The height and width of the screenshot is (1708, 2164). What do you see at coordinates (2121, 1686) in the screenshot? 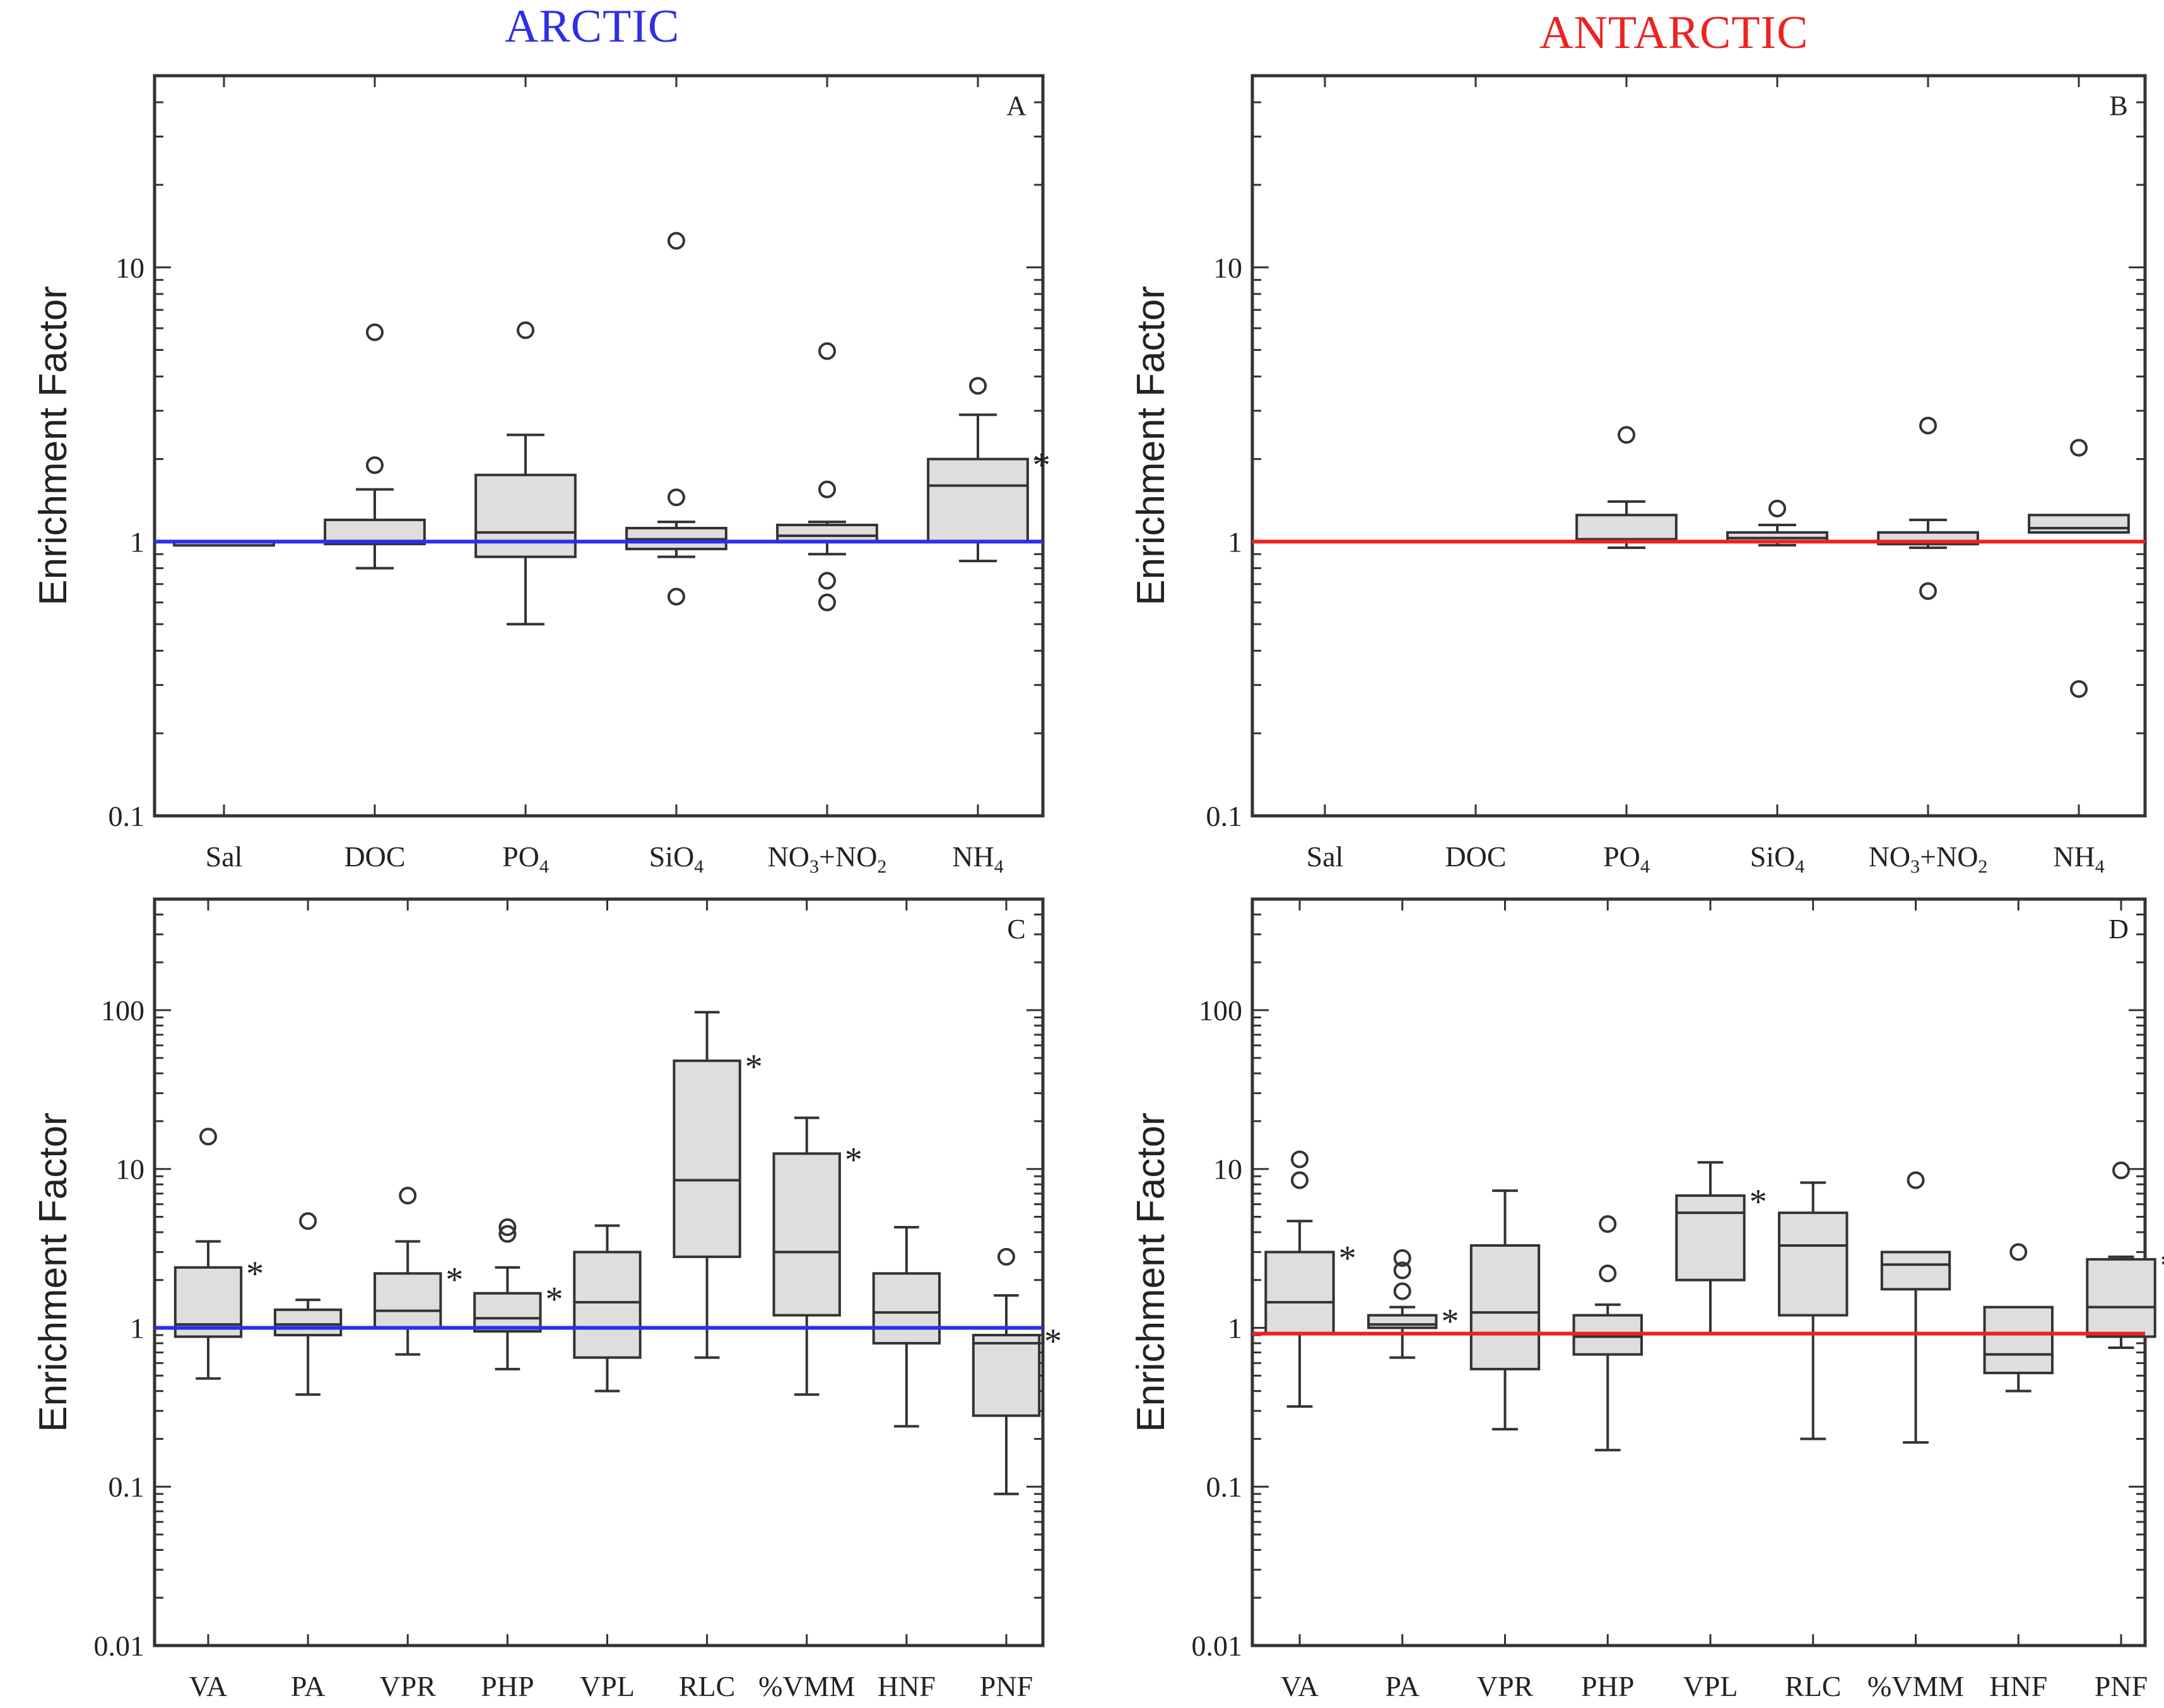
I see `x-tick-label: PNF` at bounding box center [2121, 1686].